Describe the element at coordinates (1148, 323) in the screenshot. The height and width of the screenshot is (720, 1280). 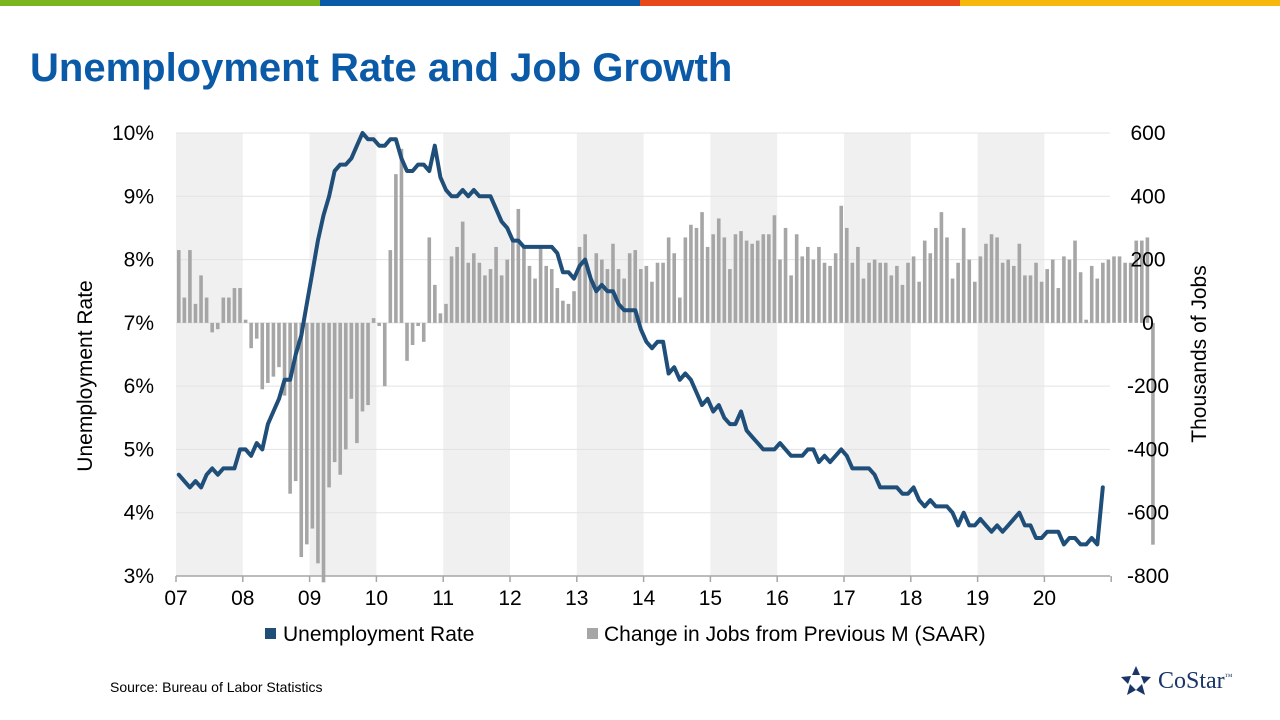
I see `right-tick-label: 0` at that location.